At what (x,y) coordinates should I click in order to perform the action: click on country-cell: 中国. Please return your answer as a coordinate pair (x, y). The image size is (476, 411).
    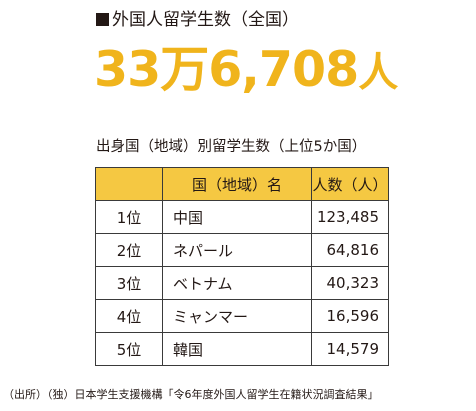
    Looking at the image, I should click on (237, 217).